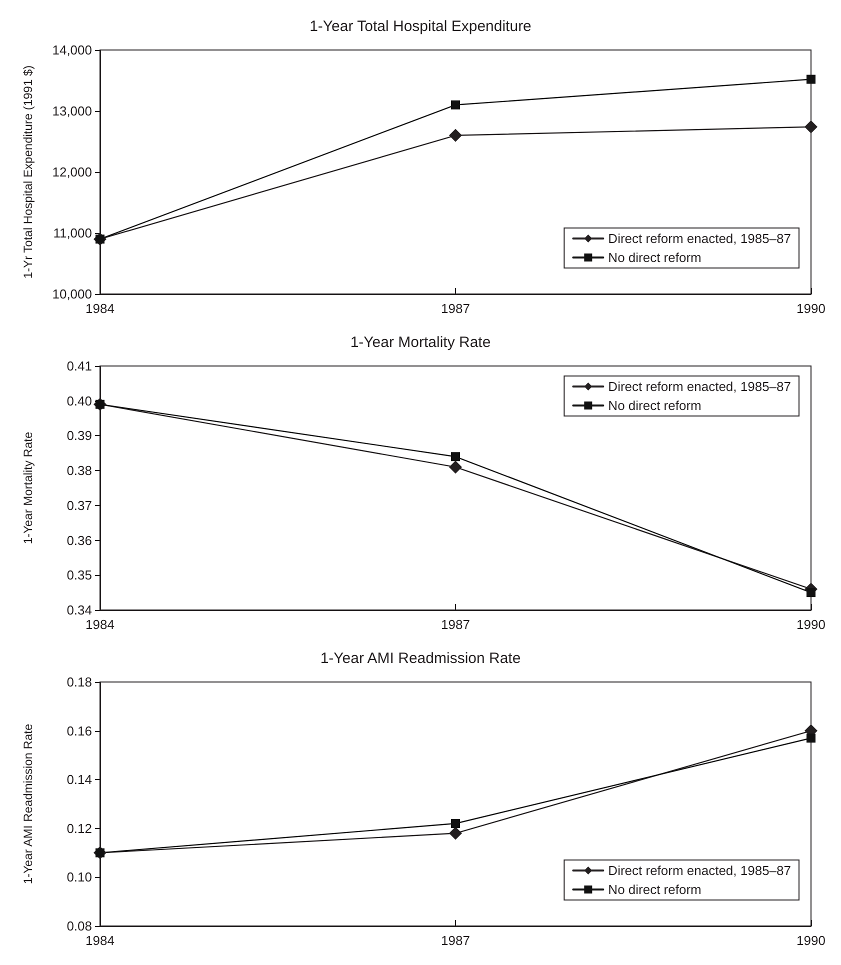  Describe the element at coordinates (72, 172) in the screenshot. I see `y-tick-label: 12,000` at that location.